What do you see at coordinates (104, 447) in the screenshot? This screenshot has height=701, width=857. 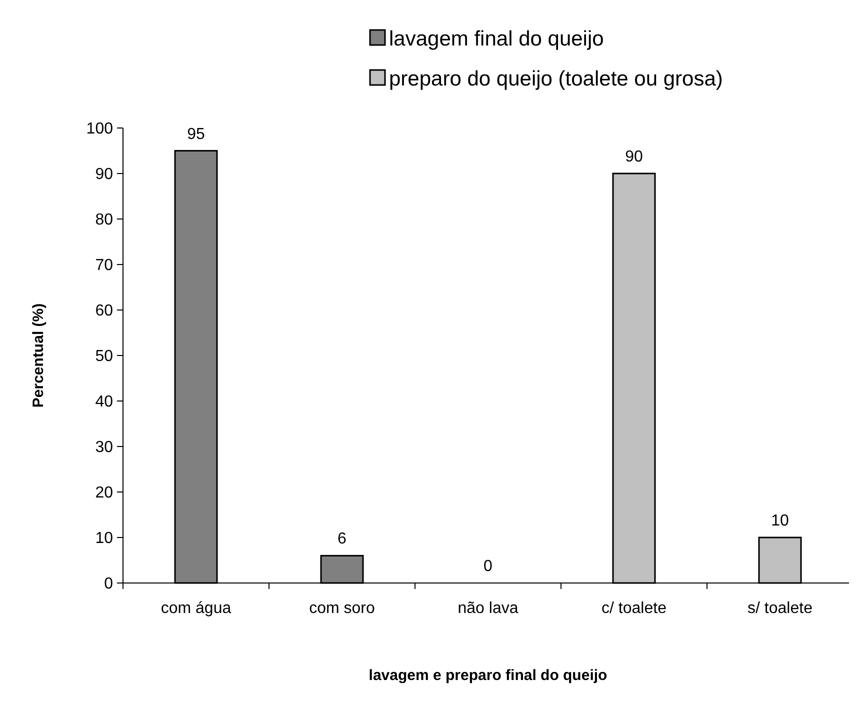 I see `y-tick-label: 30` at bounding box center [104, 447].